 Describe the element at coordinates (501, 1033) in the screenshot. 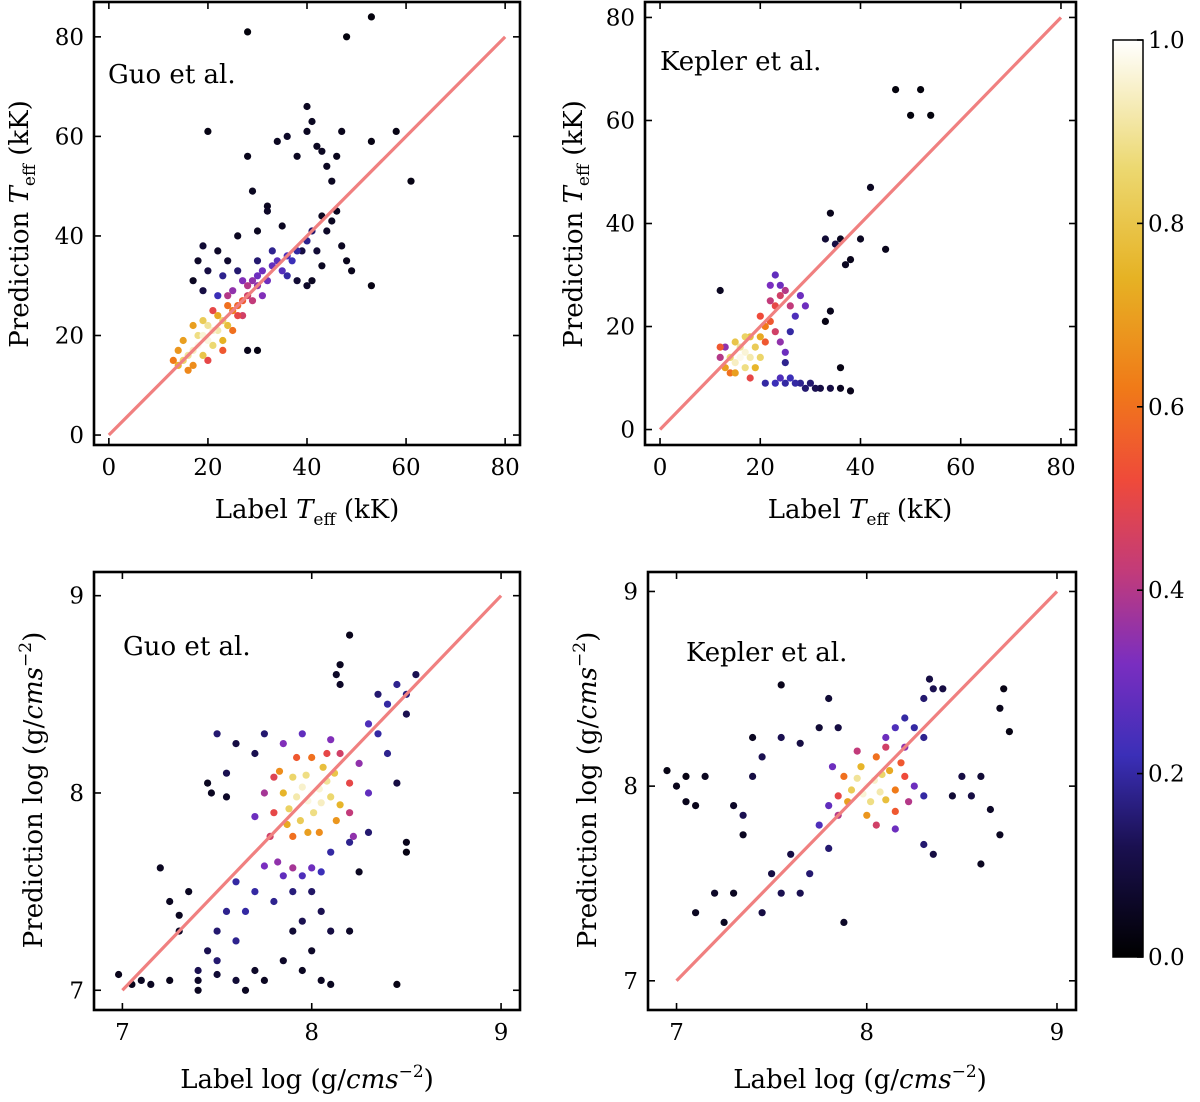

I see `x-tick-label: 9` at that location.